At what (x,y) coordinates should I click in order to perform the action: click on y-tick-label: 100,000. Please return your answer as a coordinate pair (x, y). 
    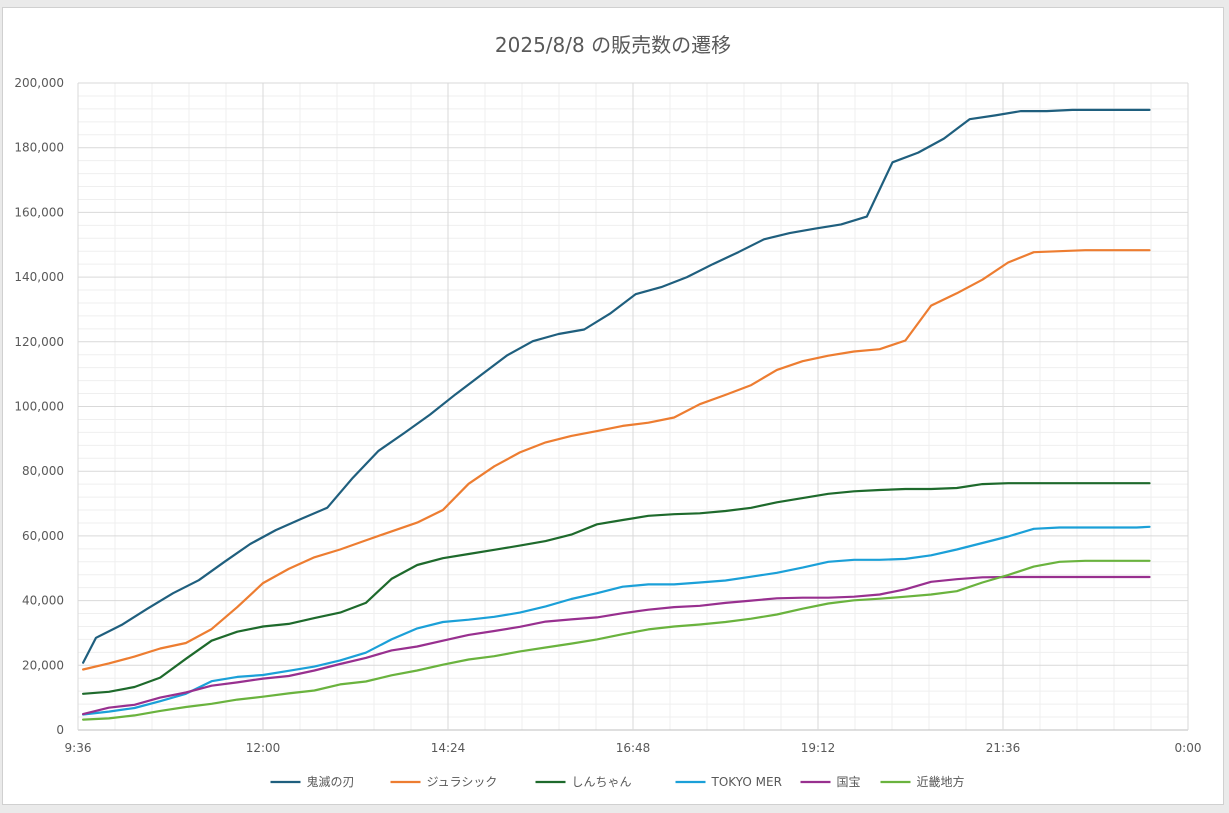
    Looking at the image, I should click on (39, 407).